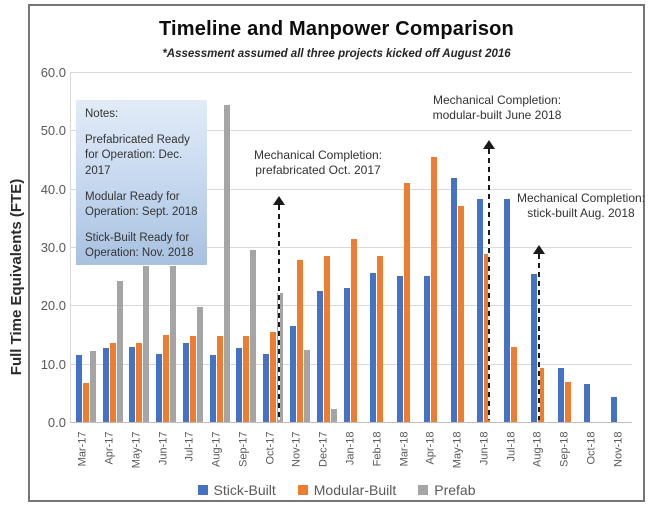  I want to click on chart-title: Timeline and Manpower Comparison, so click(336, 29).